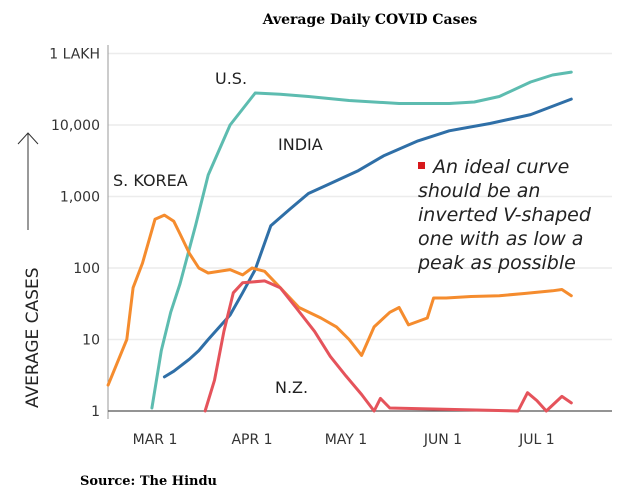  Describe the element at coordinates (150, 180) in the screenshot. I see `series-label-s-korea: S. KOREA` at that location.